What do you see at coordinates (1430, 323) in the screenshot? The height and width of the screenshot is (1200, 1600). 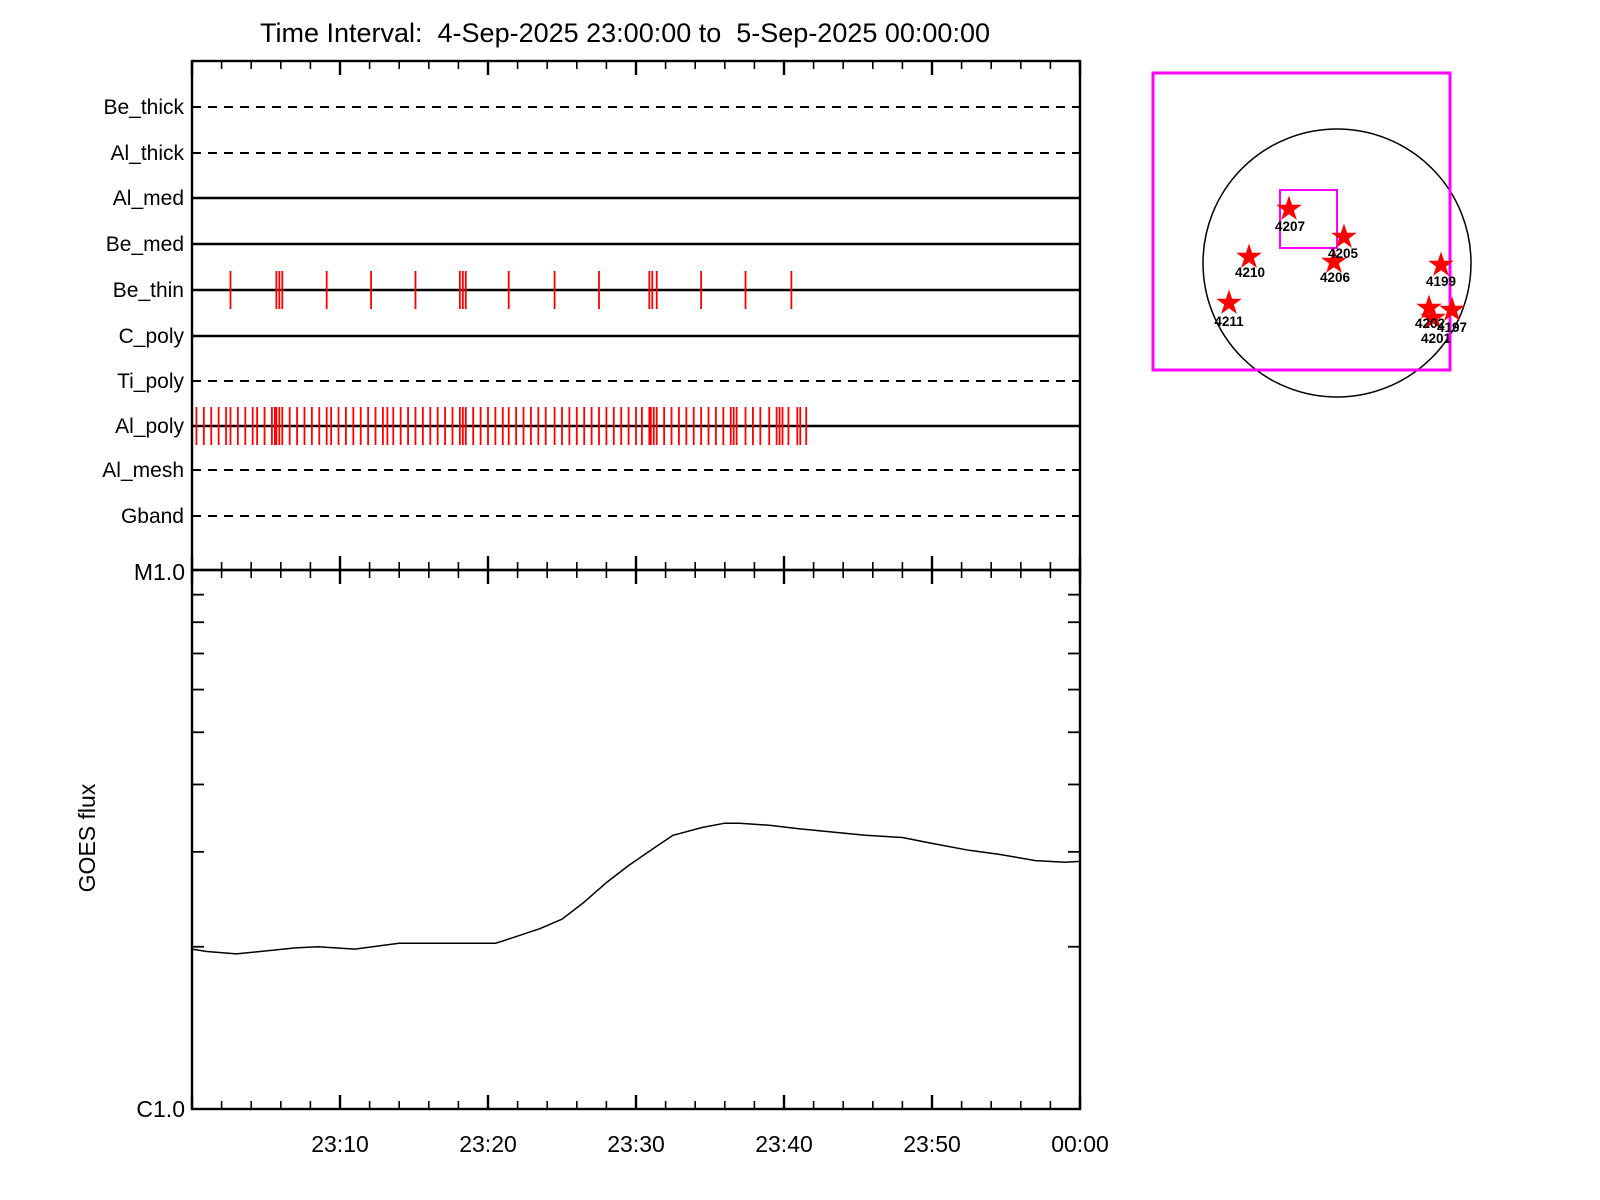 I see `active-region-label-4202: 4202` at bounding box center [1430, 323].